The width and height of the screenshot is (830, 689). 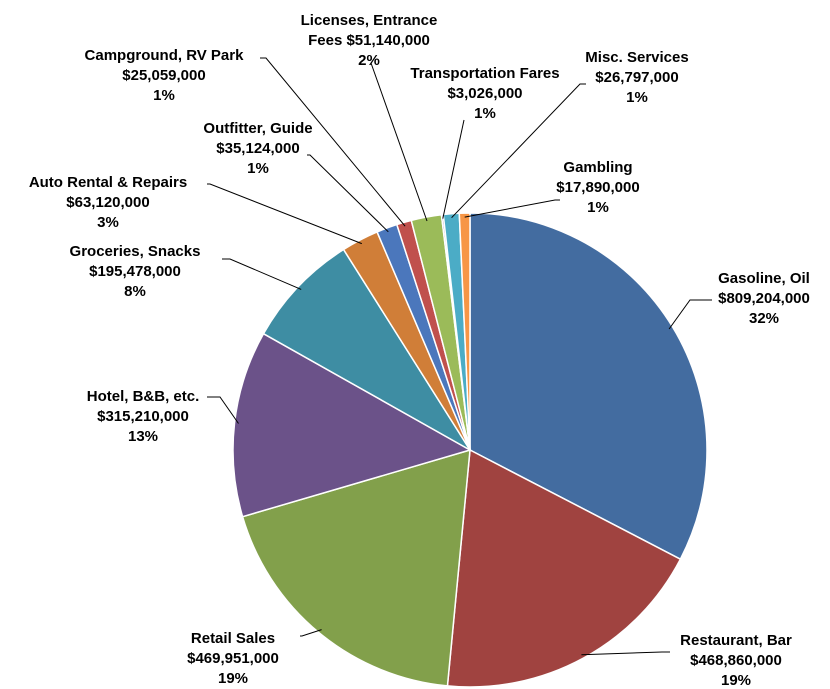 What do you see at coordinates (135, 291) in the screenshot?
I see `slice-percent-label: 8%` at bounding box center [135, 291].